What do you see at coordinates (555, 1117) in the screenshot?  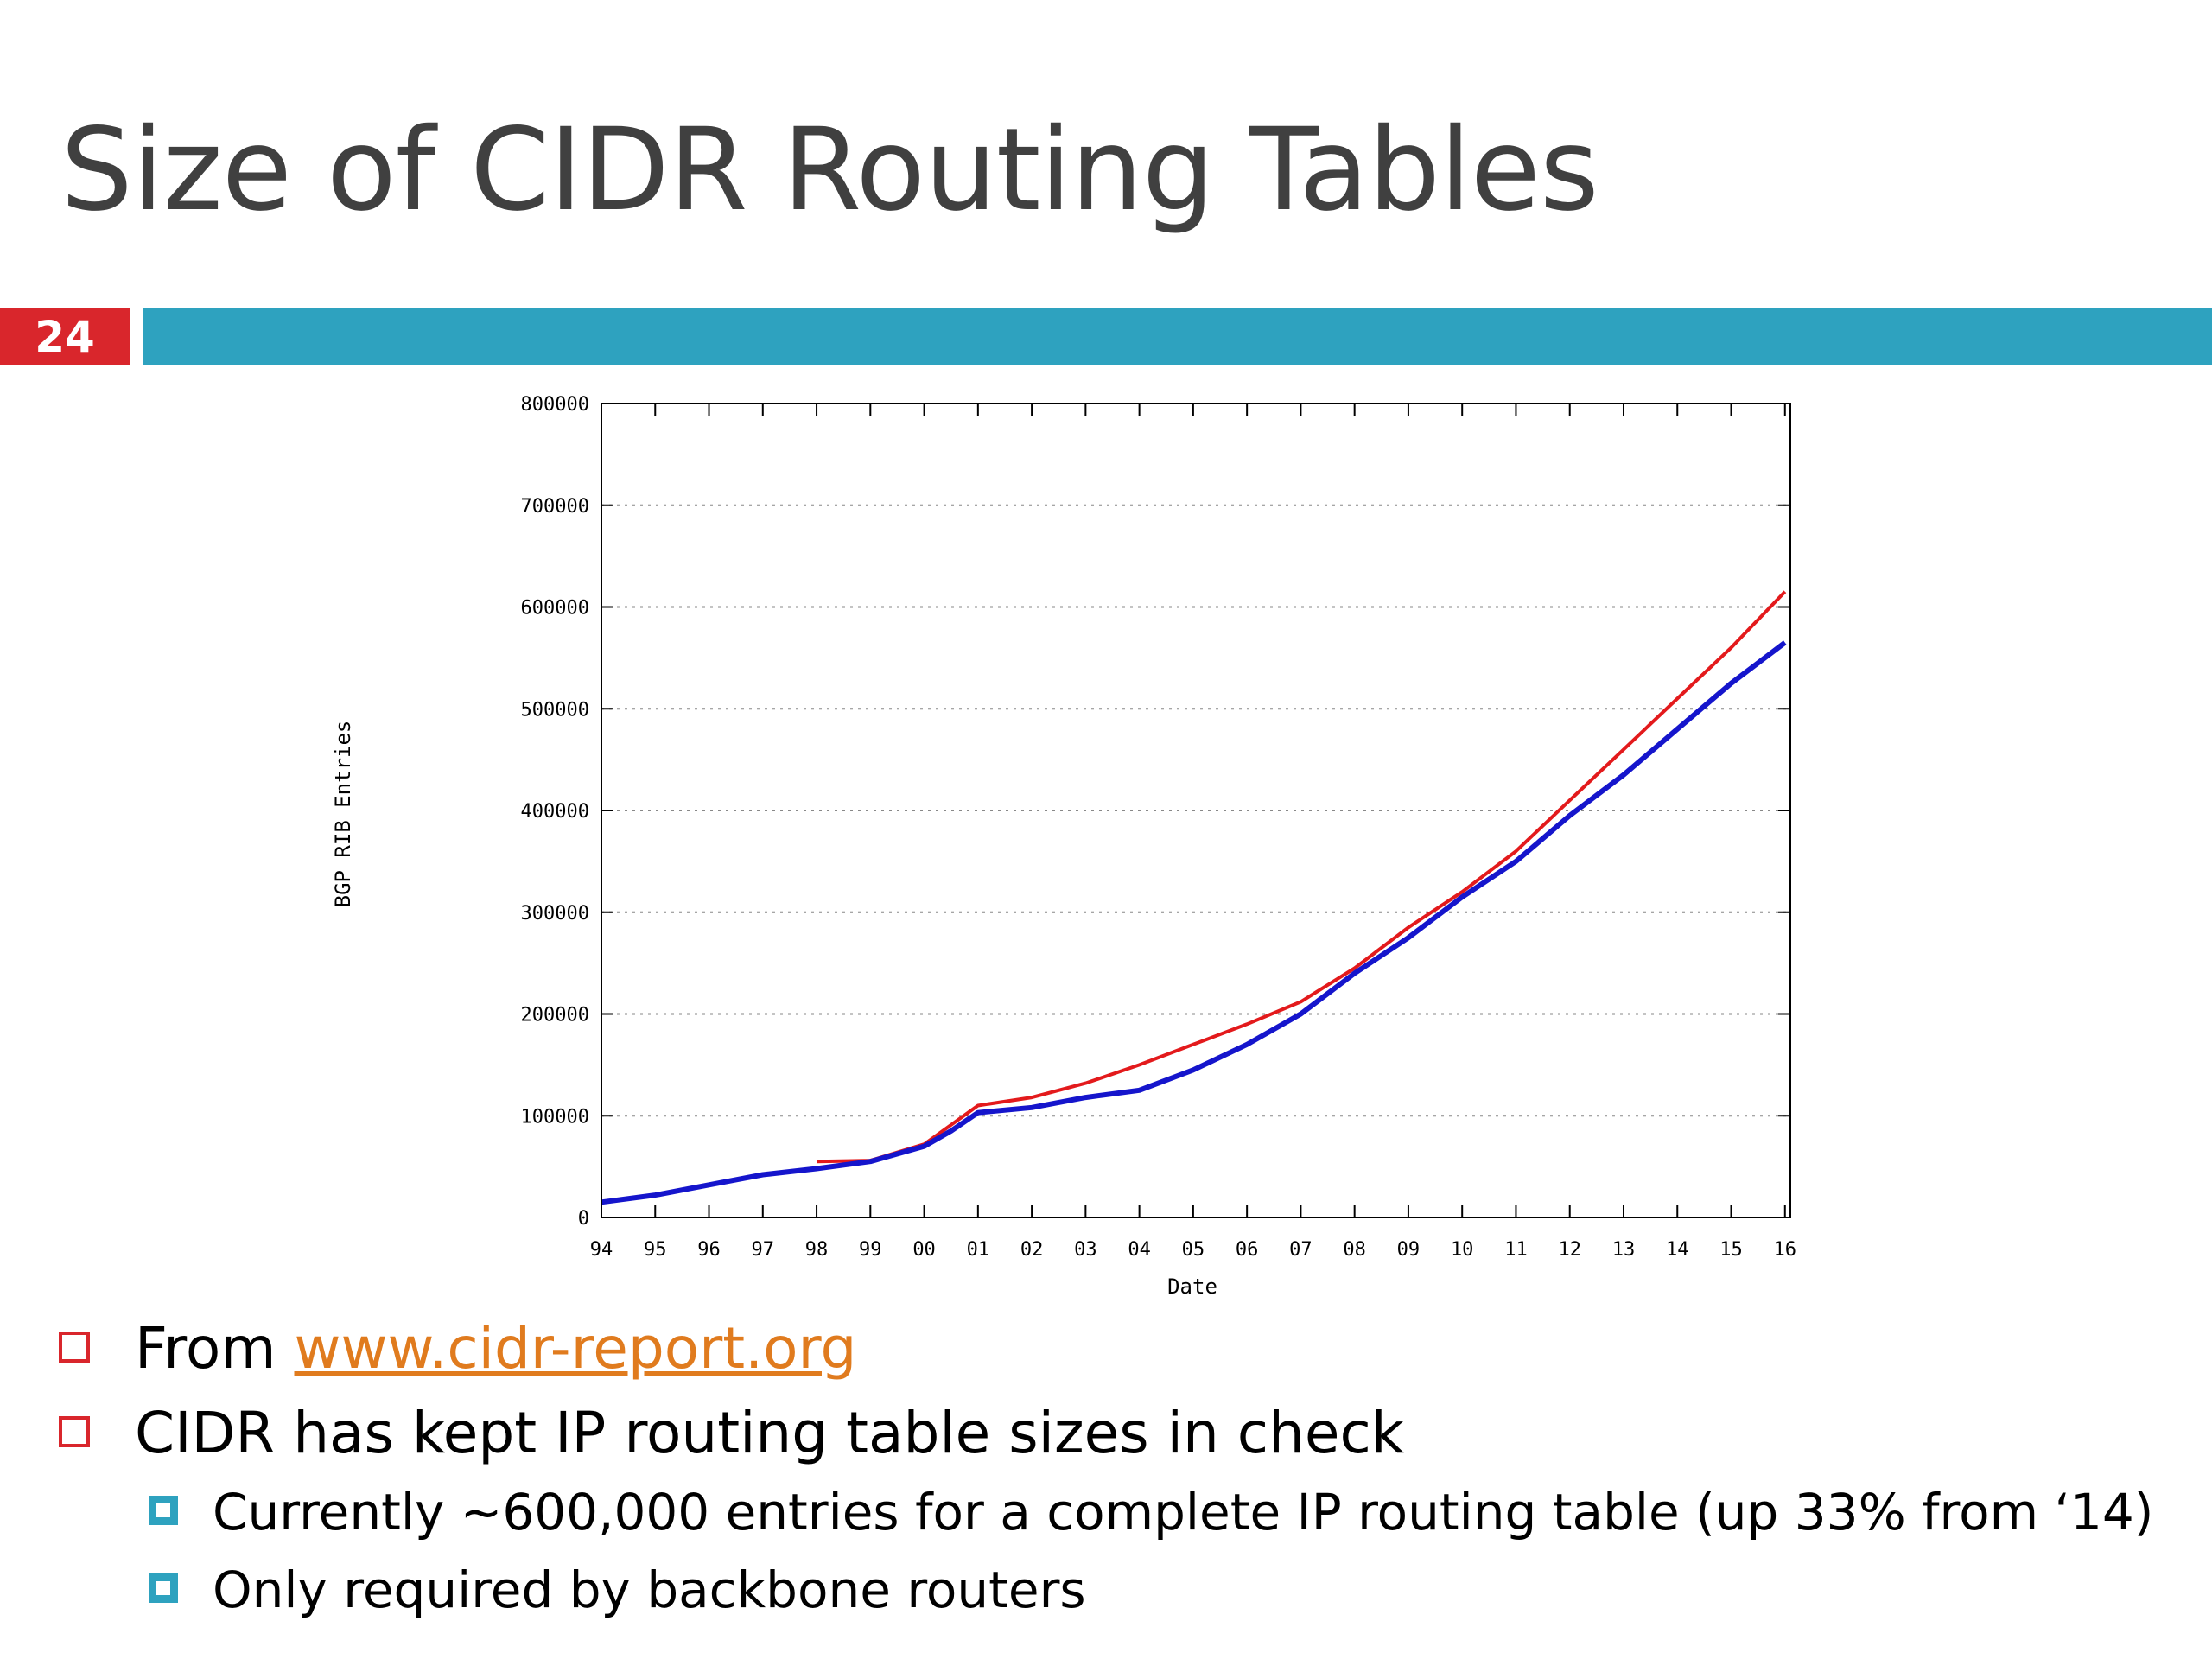 I see `y-tick-label: 100000` at bounding box center [555, 1117].